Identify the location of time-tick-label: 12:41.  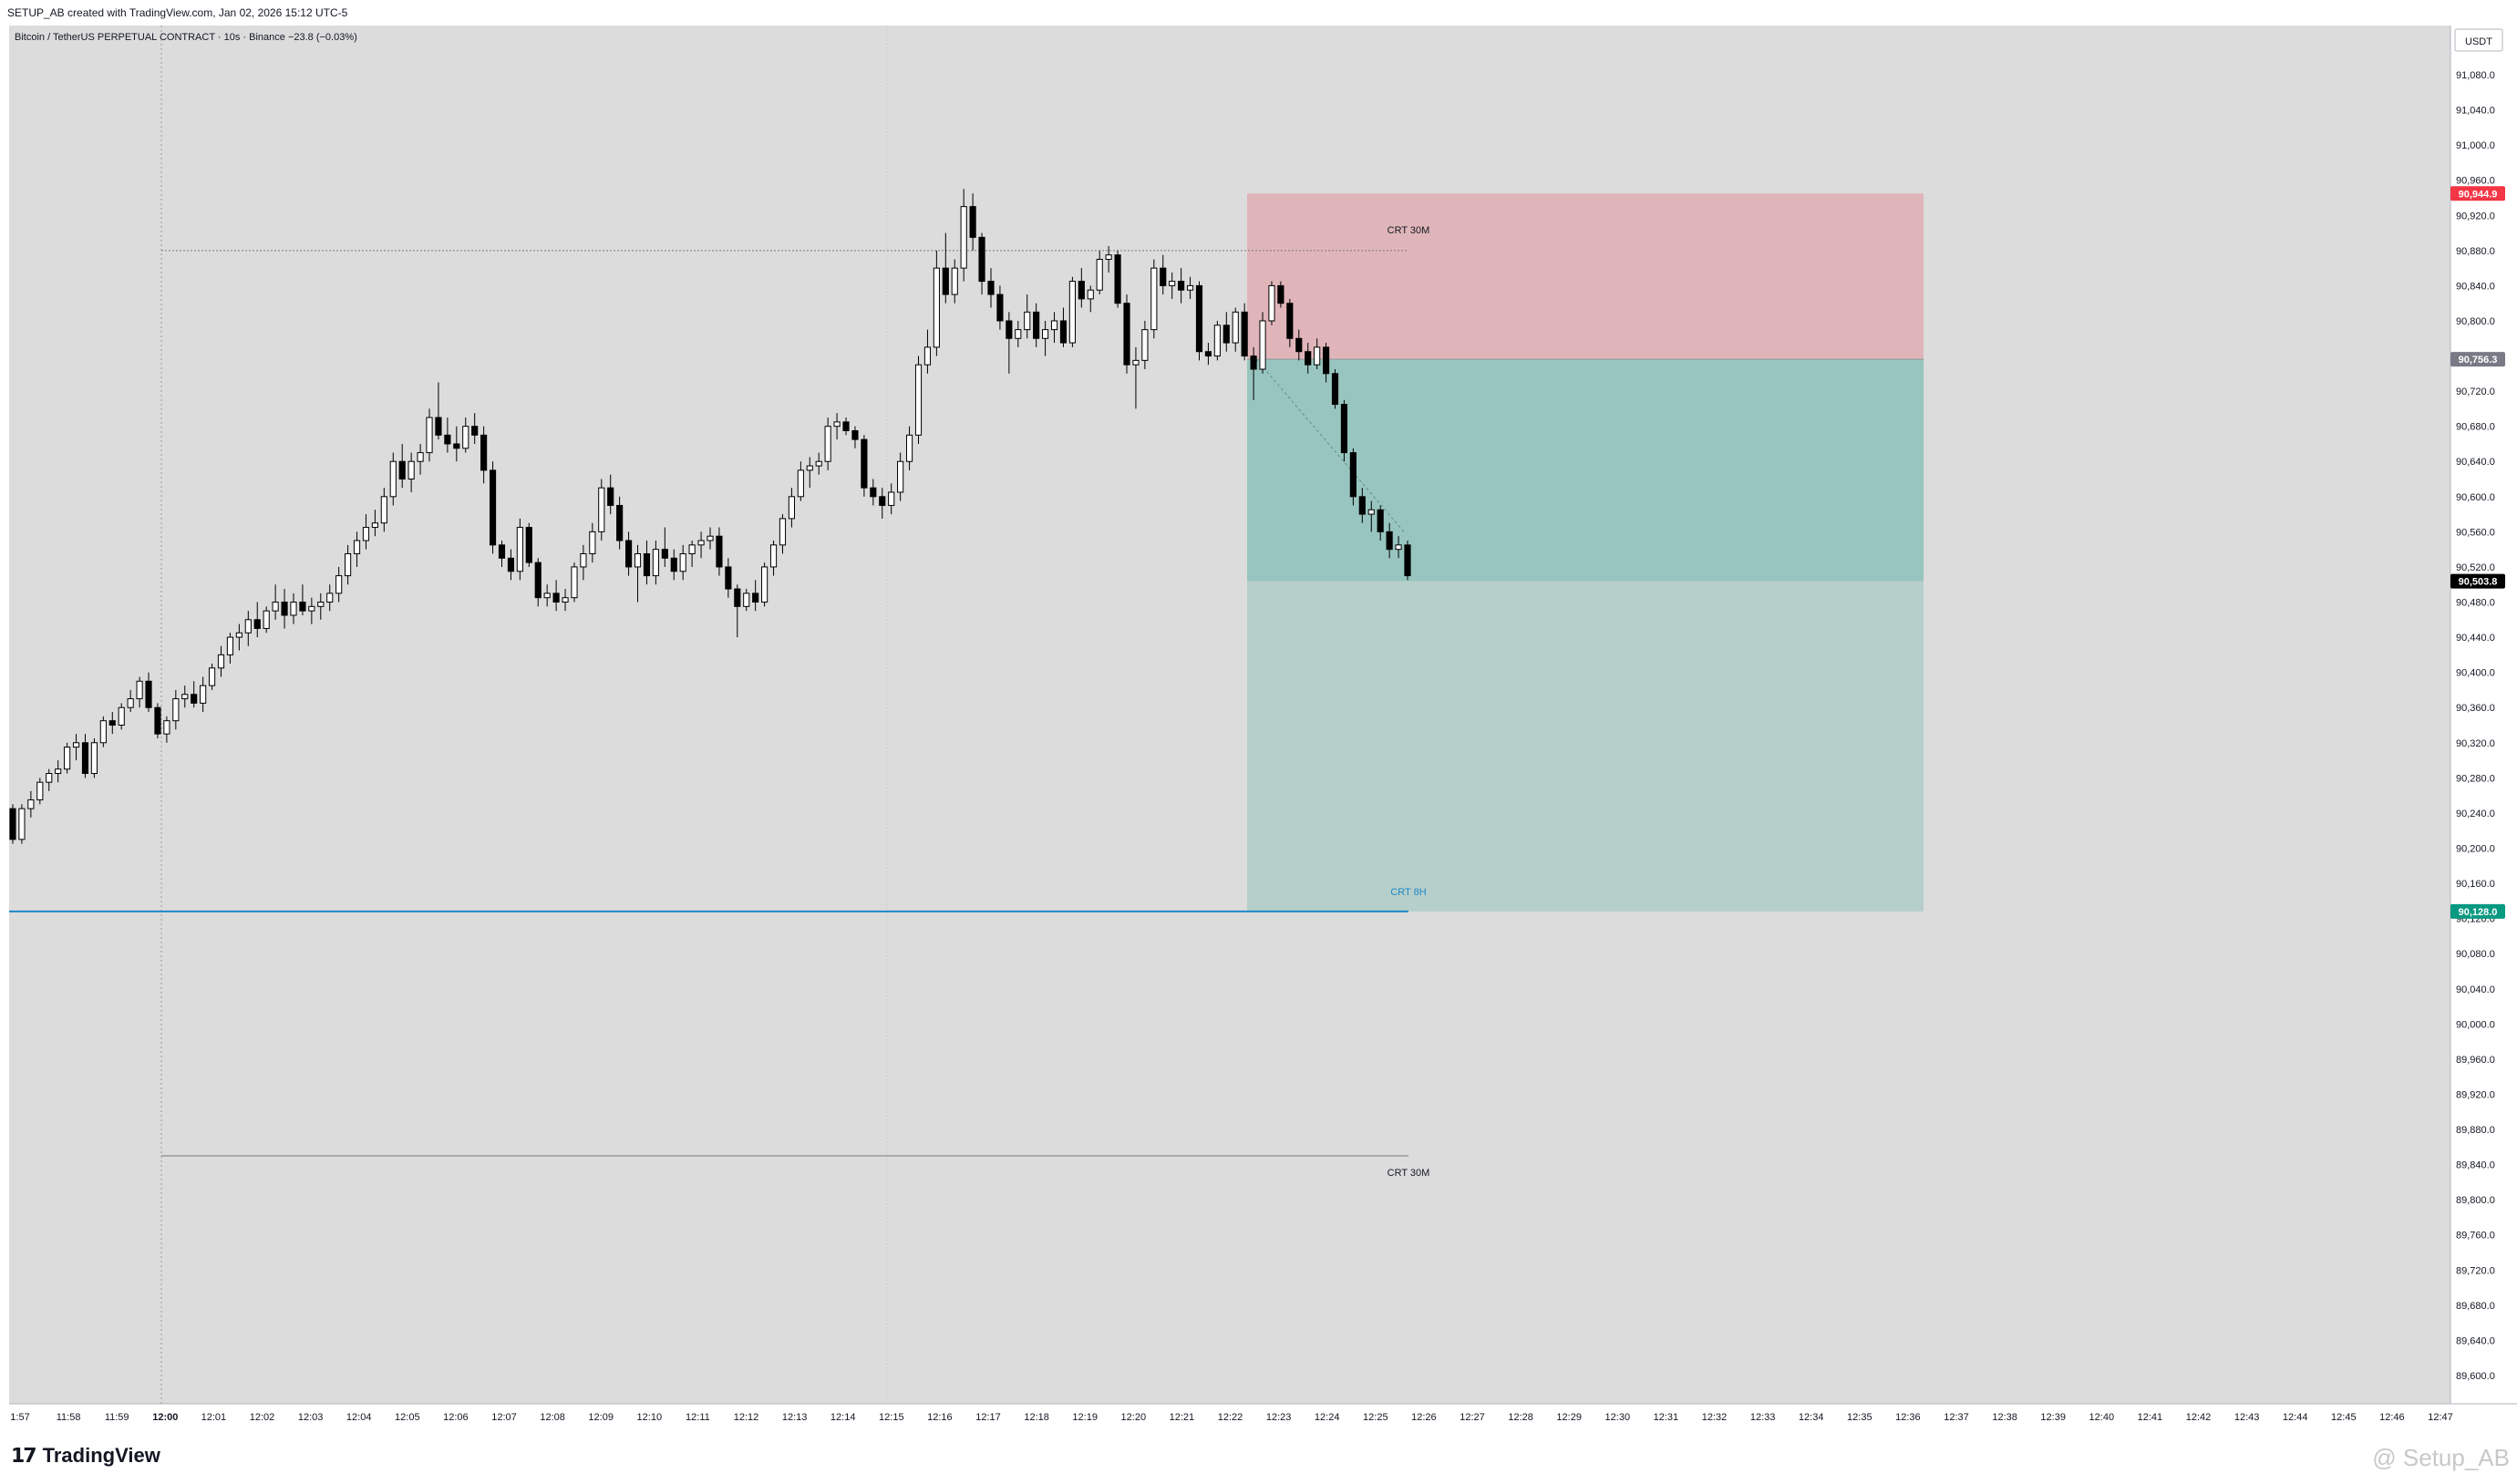
(2151, 1417).